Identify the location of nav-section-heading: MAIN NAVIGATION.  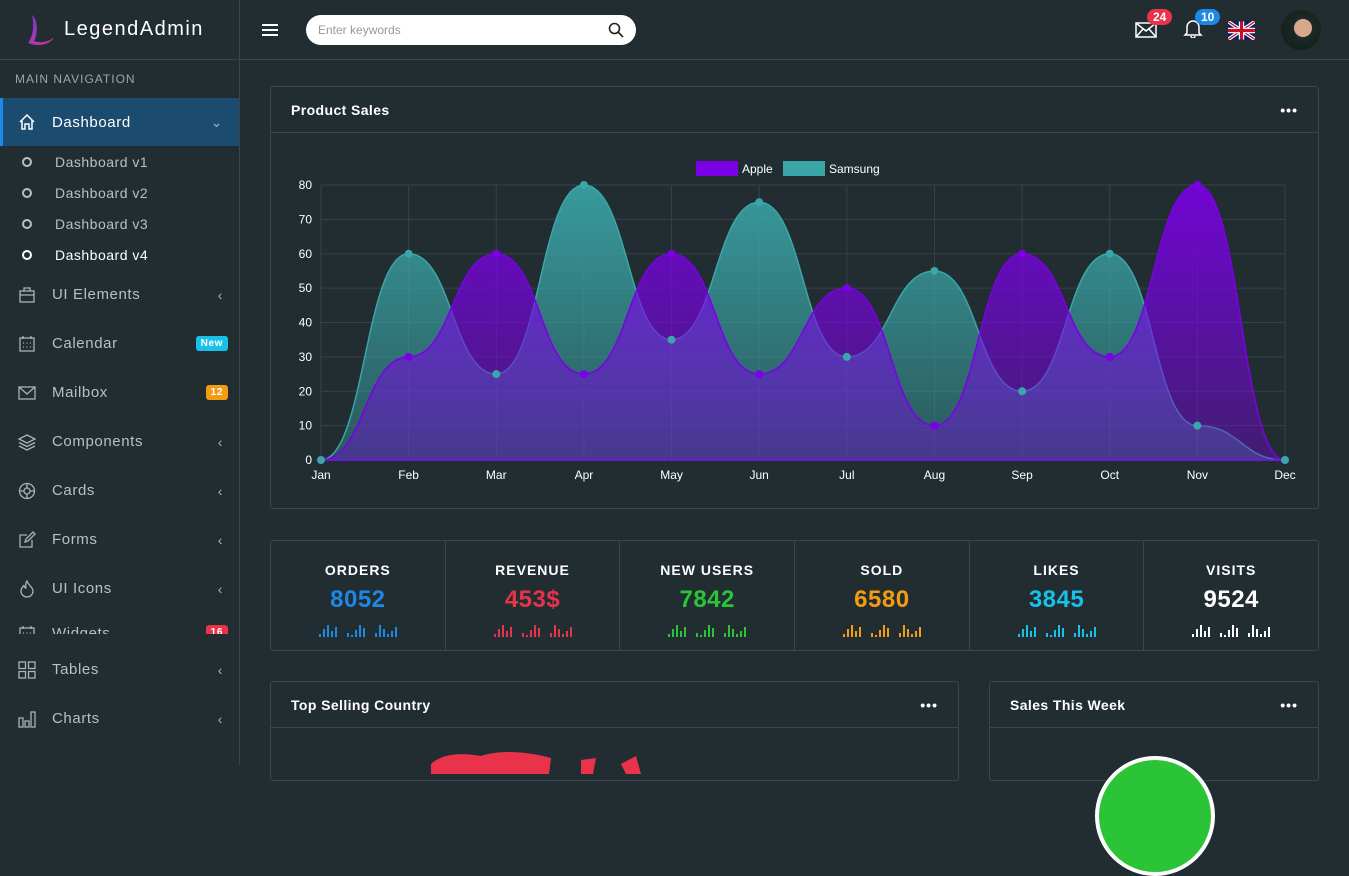
(75, 79).